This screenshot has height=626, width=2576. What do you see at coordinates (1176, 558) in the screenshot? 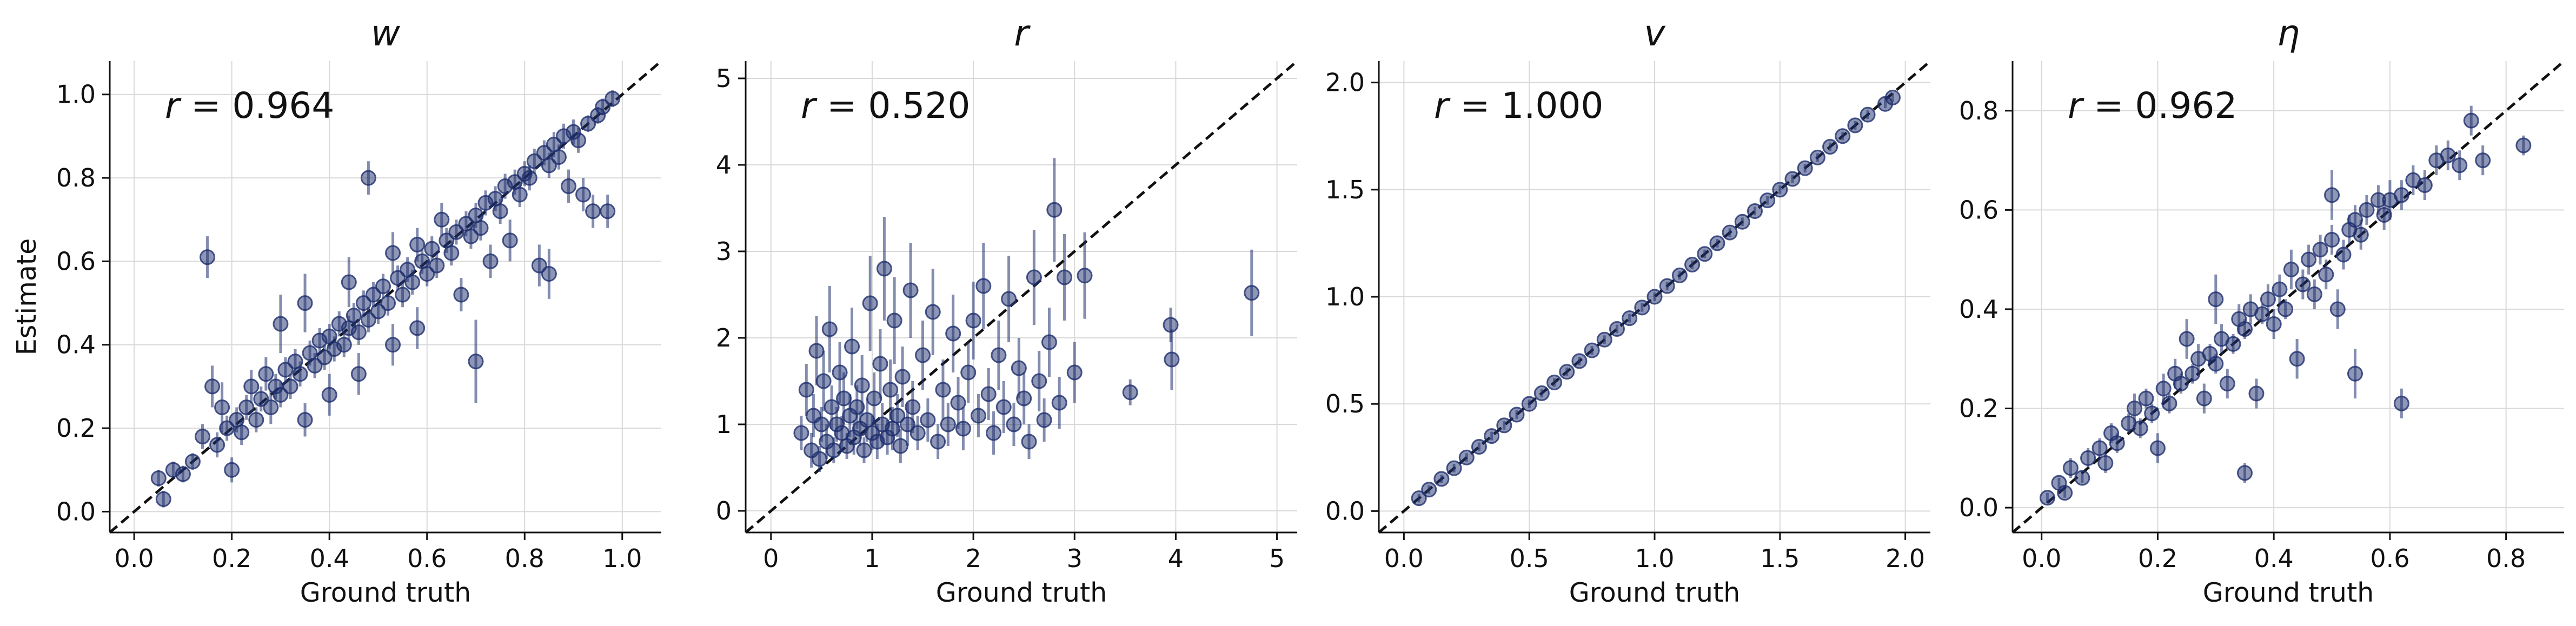
I see `x-tick-label: 4` at bounding box center [1176, 558].